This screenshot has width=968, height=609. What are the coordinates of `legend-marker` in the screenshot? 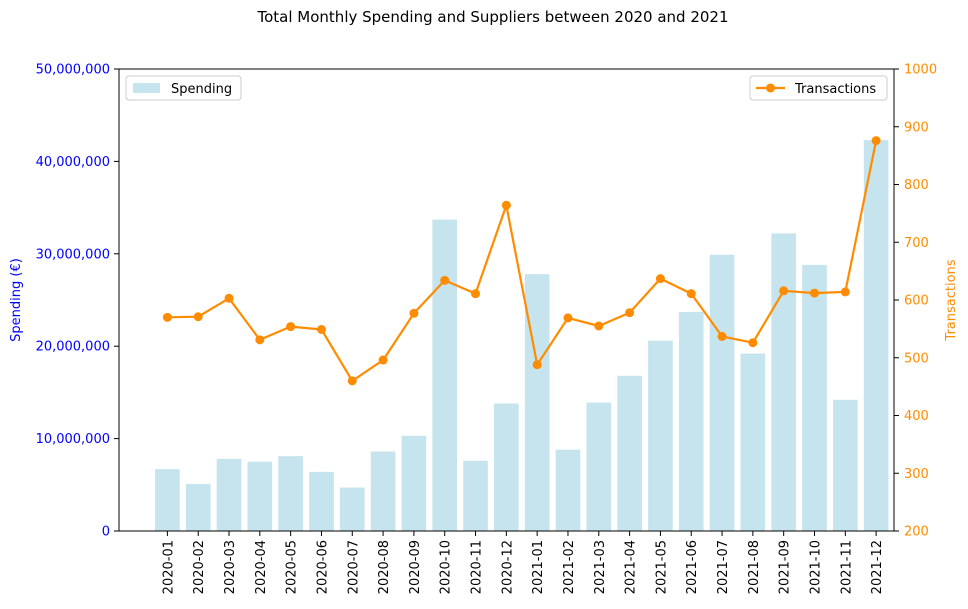 It's located at (770, 88).